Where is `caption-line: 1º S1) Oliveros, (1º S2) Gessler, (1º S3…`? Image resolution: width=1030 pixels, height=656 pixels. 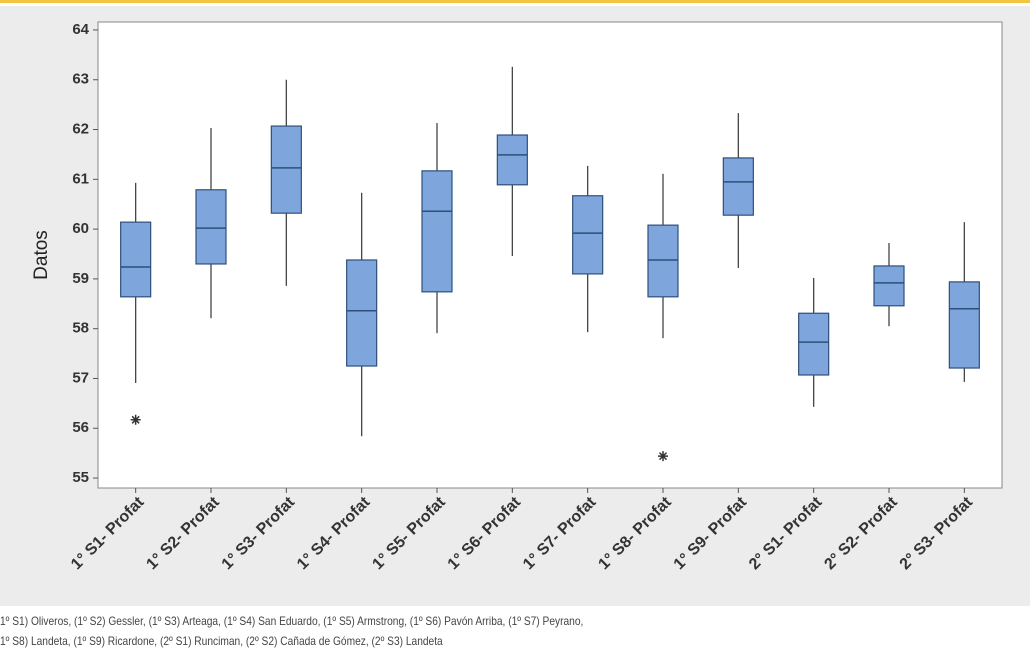 caption-line: 1º S1) Oliveros, (1º S2) Gessler, (1º S3… is located at coordinates (292, 621).